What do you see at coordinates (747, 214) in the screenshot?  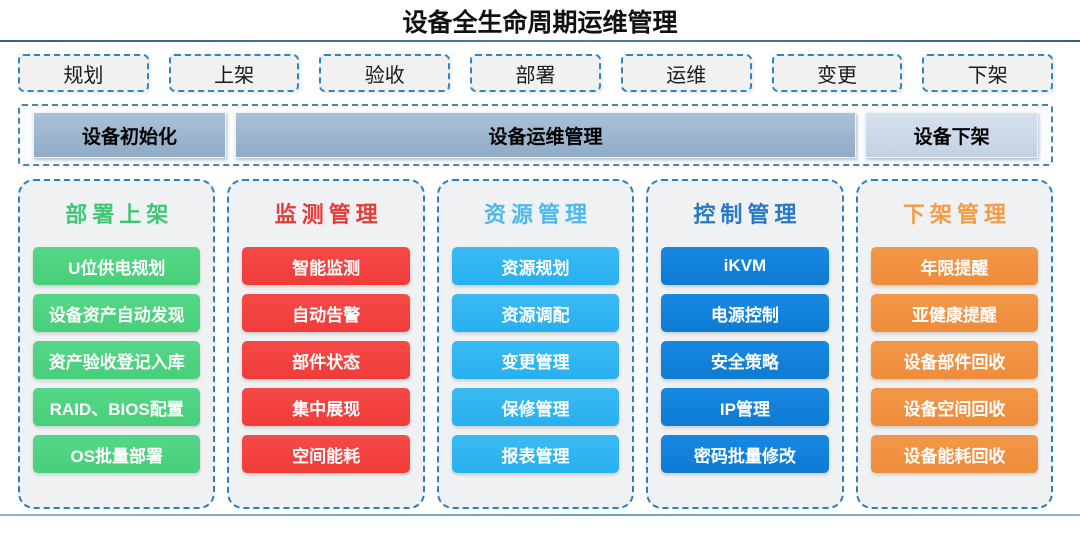 I see `column-title: 控制管理` at bounding box center [747, 214].